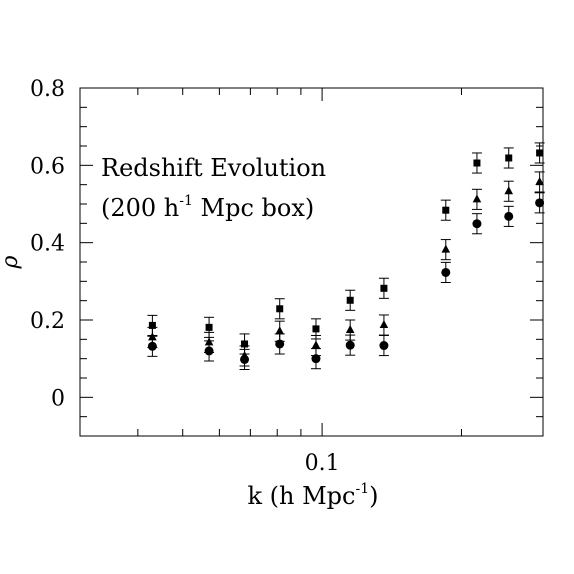 This screenshot has height=574, width=574. What do you see at coordinates (47, 89) in the screenshot?
I see `y-tick-label: 0.8` at bounding box center [47, 89].